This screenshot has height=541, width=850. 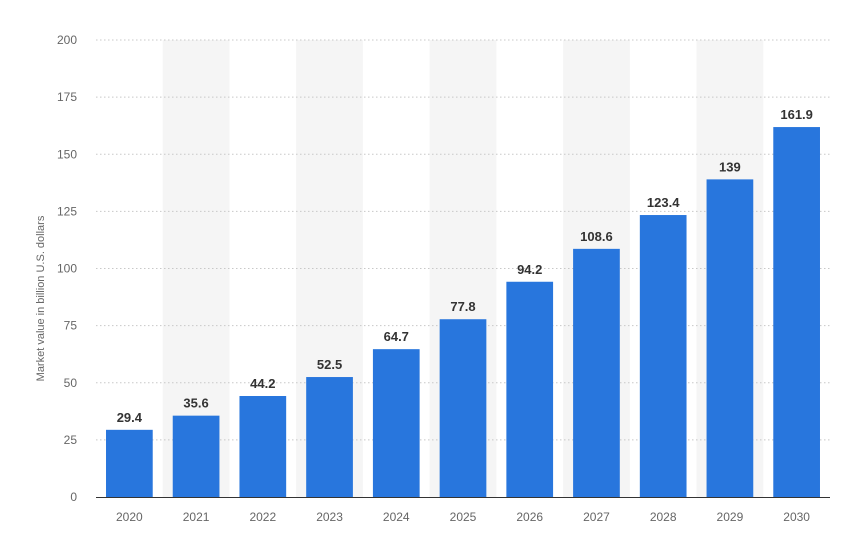 What do you see at coordinates (71, 326) in the screenshot?
I see `y-tick-label: 75` at bounding box center [71, 326].